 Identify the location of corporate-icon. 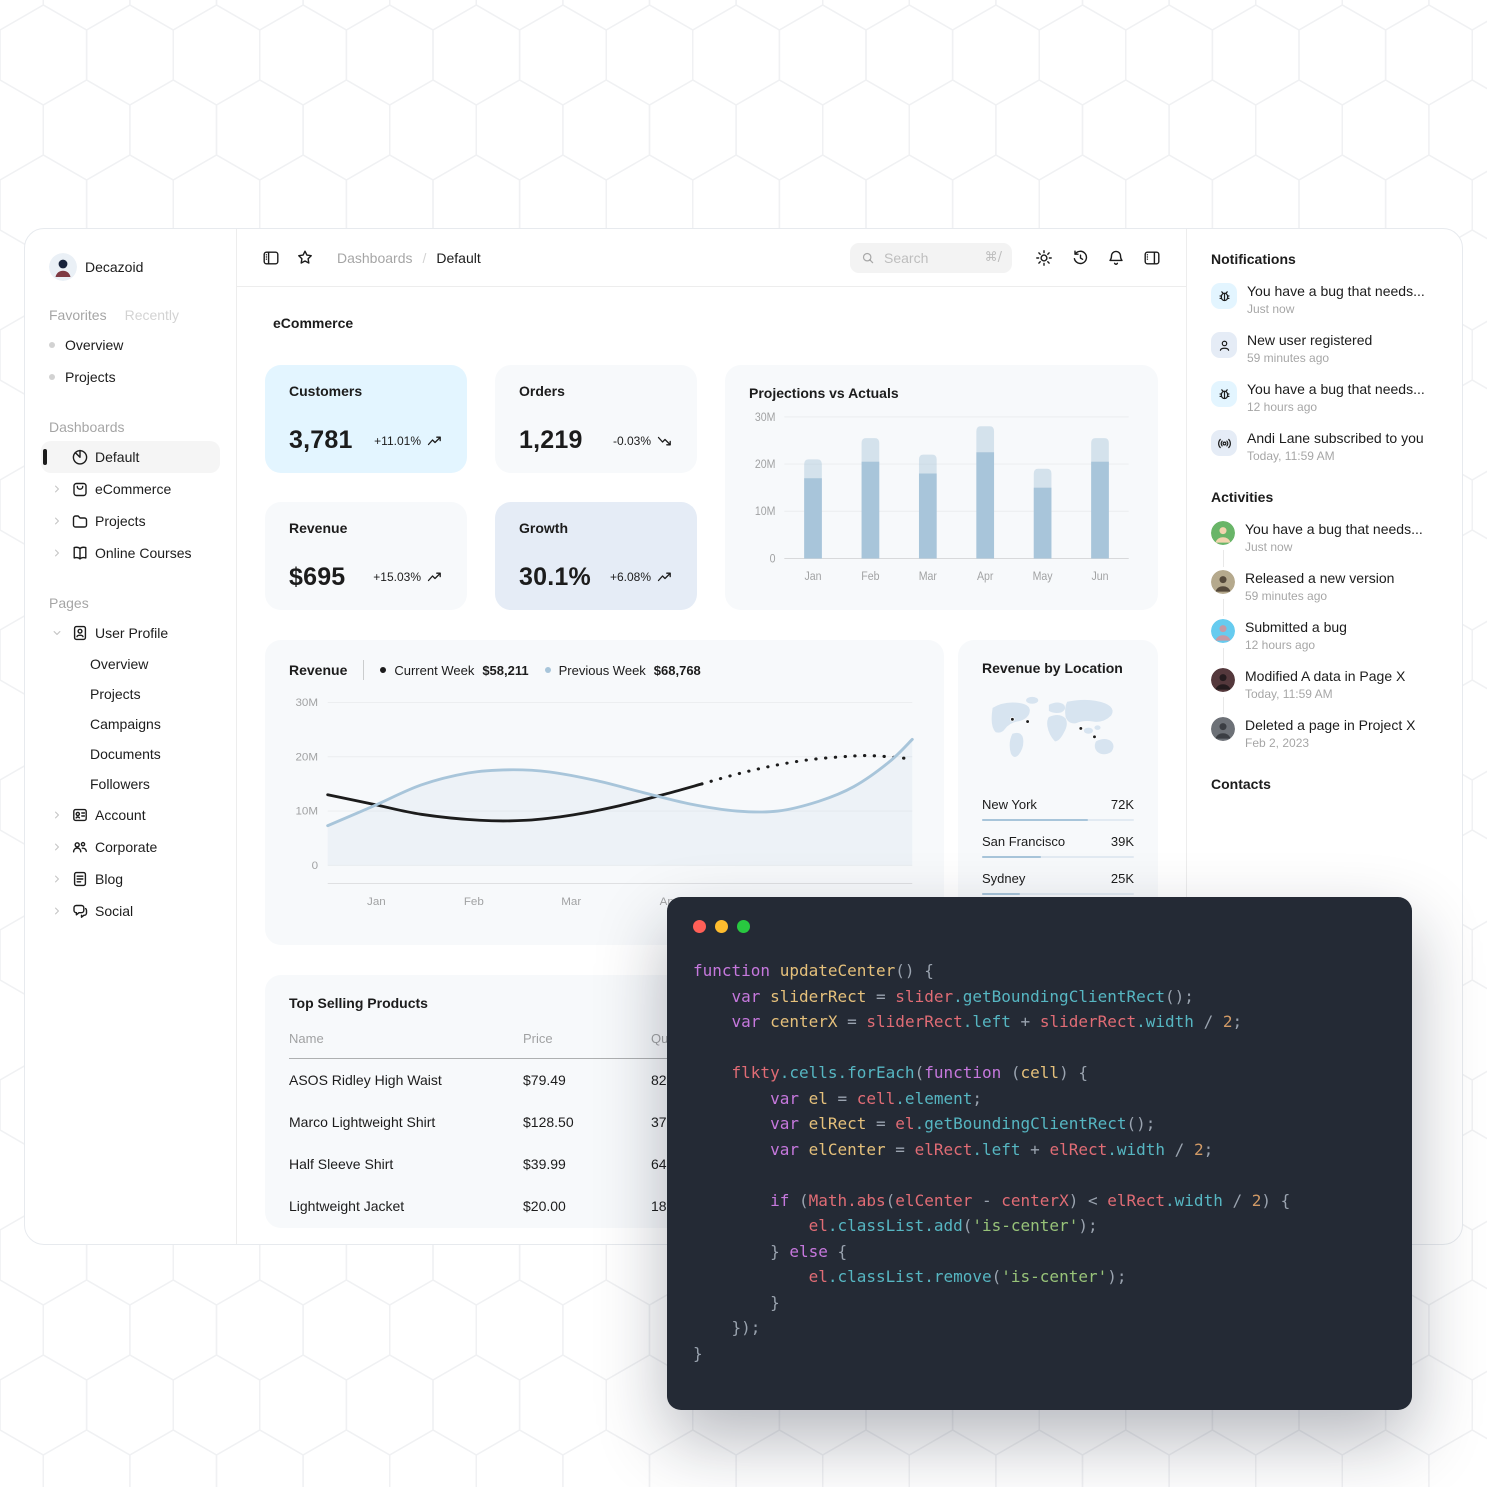
(79, 847).